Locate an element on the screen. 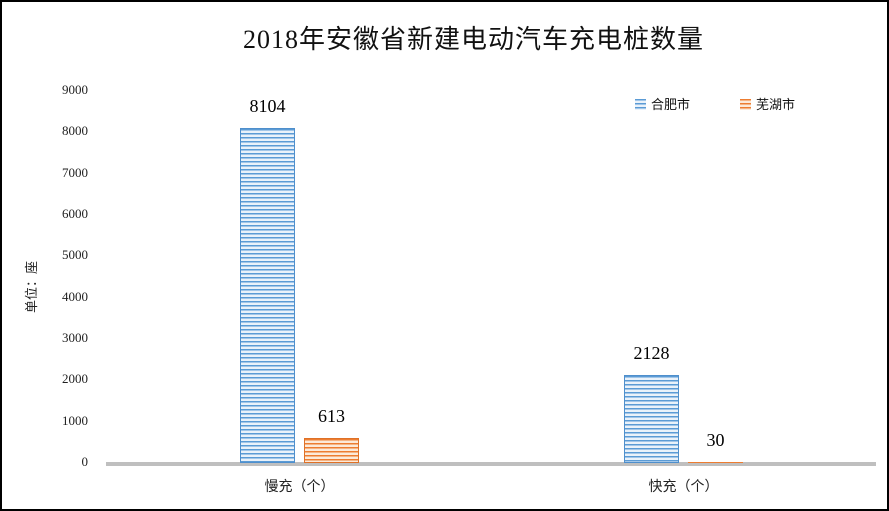 Image resolution: width=889 pixels, height=511 pixels. y-tick-label: 0 is located at coordinates (85, 461).